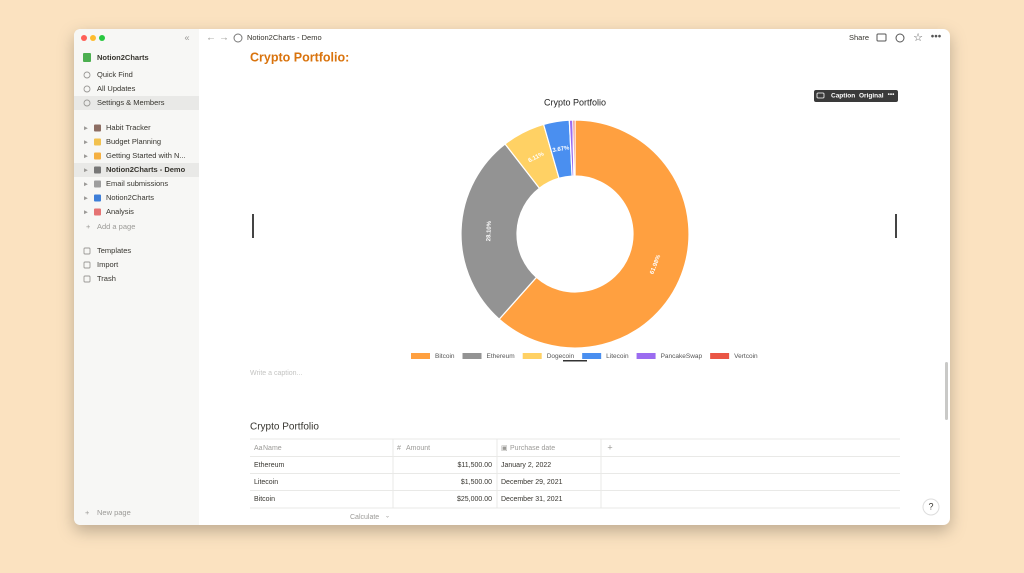 The image size is (1024, 573). I want to click on sidebar-page: Notion2Charts, so click(130, 197).